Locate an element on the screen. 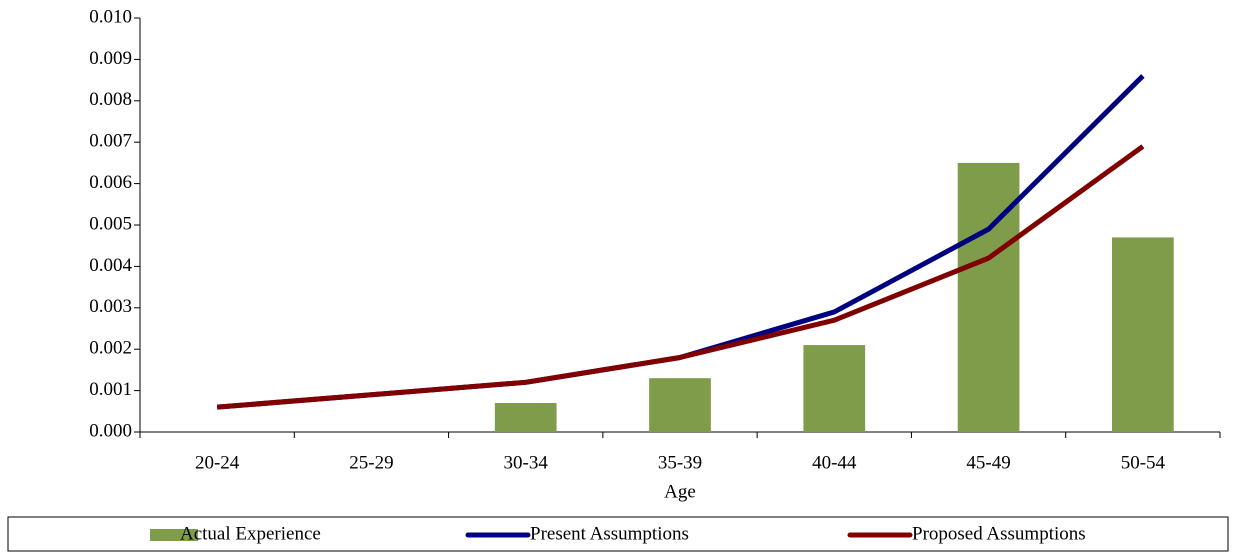 The height and width of the screenshot is (559, 1235). legend-swatch is located at coordinates (174, 535).